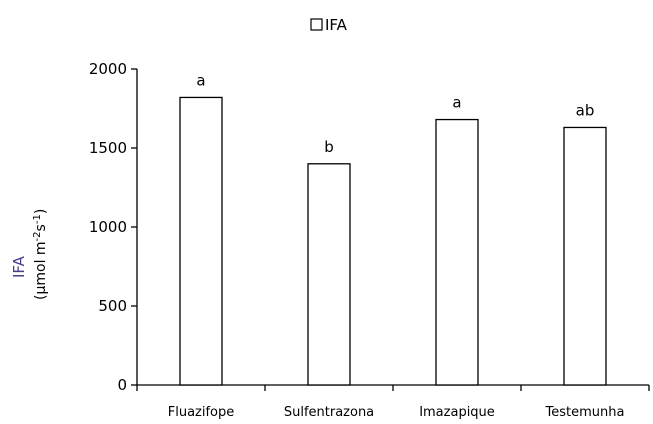 This screenshot has width=653, height=424. I want to click on y-axis-title: IFA, so click(19, 266).